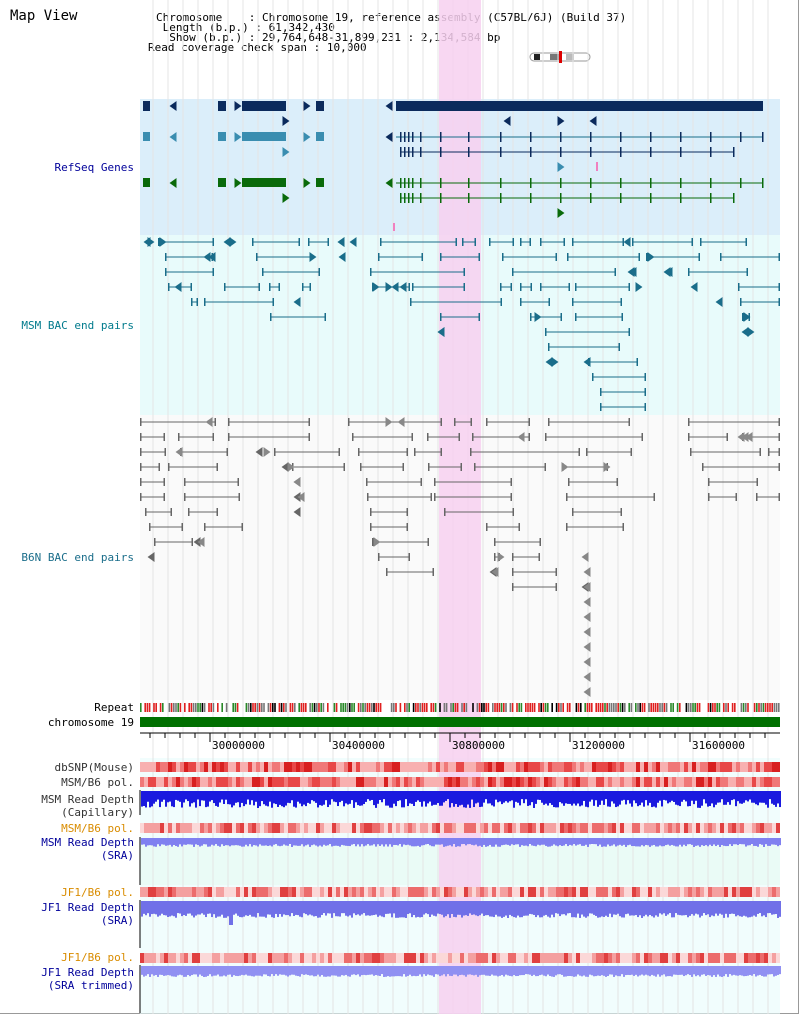 This screenshot has width=800, height=1015. Describe the element at coordinates (77, 557) in the screenshot. I see `track-label-b6n-bac: B6N BAC end pairs` at that location.